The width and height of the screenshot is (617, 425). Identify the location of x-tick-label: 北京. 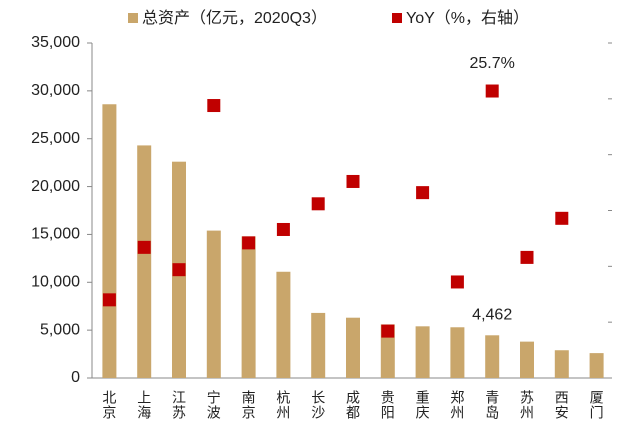
(109, 405).